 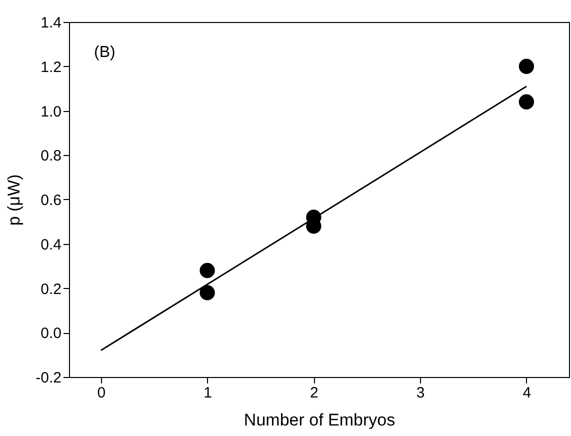 What do you see at coordinates (105, 52) in the screenshot?
I see `annotation: (B)` at bounding box center [105, 52].